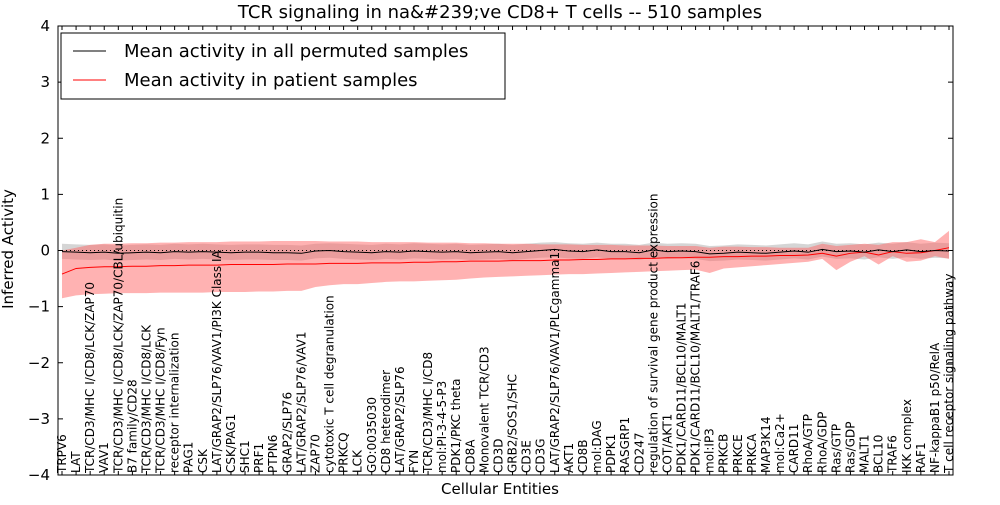 This screenshot has height=505, width=1000. Describe the element at coordinates (484, 409) in the screenshot. I see `x-category-label: Monovalent TCR/CD3` at that location.